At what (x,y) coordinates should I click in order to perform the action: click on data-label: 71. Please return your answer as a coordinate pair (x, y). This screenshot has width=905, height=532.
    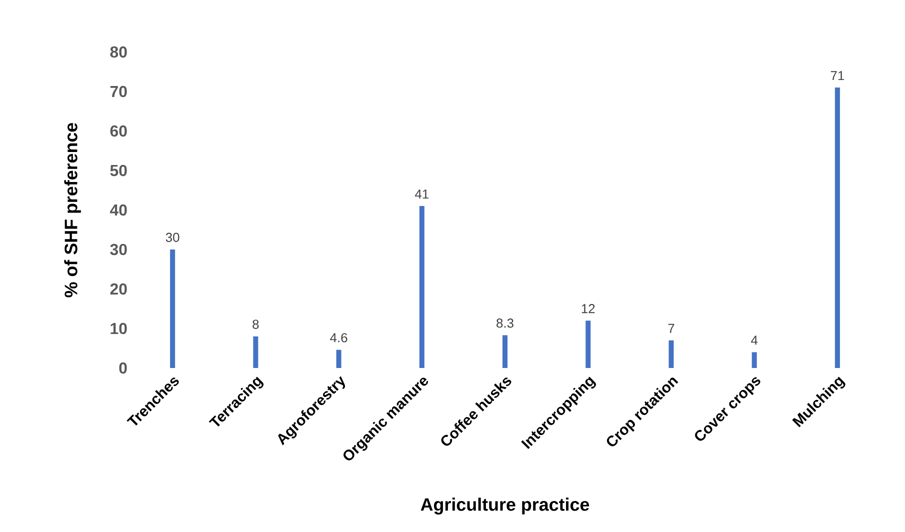
    Looking at the image, I should click on (837, 75).